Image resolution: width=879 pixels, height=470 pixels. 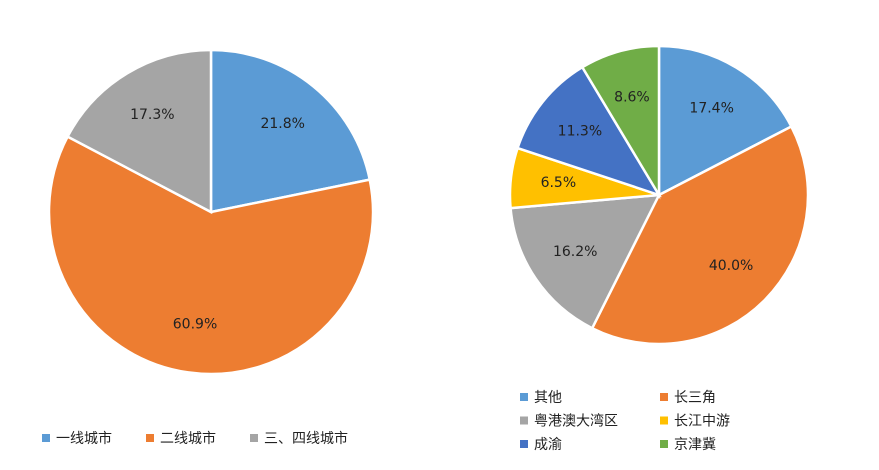 What do you see at coordinates (731, 266) in the screenshot?
I see `data-label: 40.0%` at bounding box center [731, 266].